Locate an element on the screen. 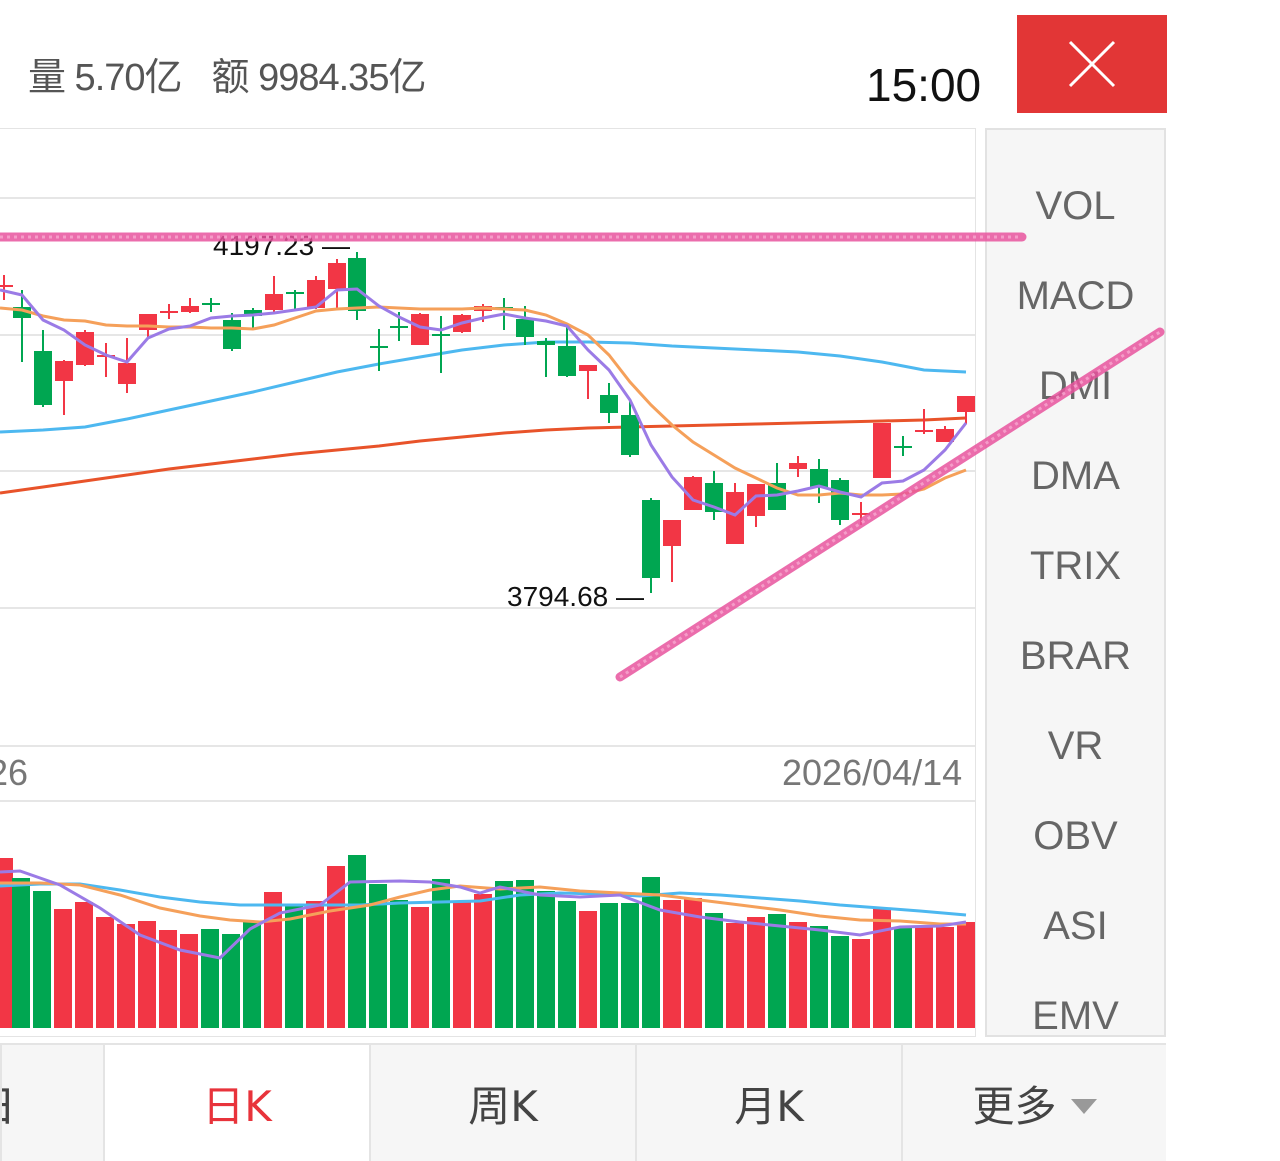 The width and height of the screenshot is (1280, 1161). date-axis-end: 2026/04/14 is located at coordinates (872, 772).